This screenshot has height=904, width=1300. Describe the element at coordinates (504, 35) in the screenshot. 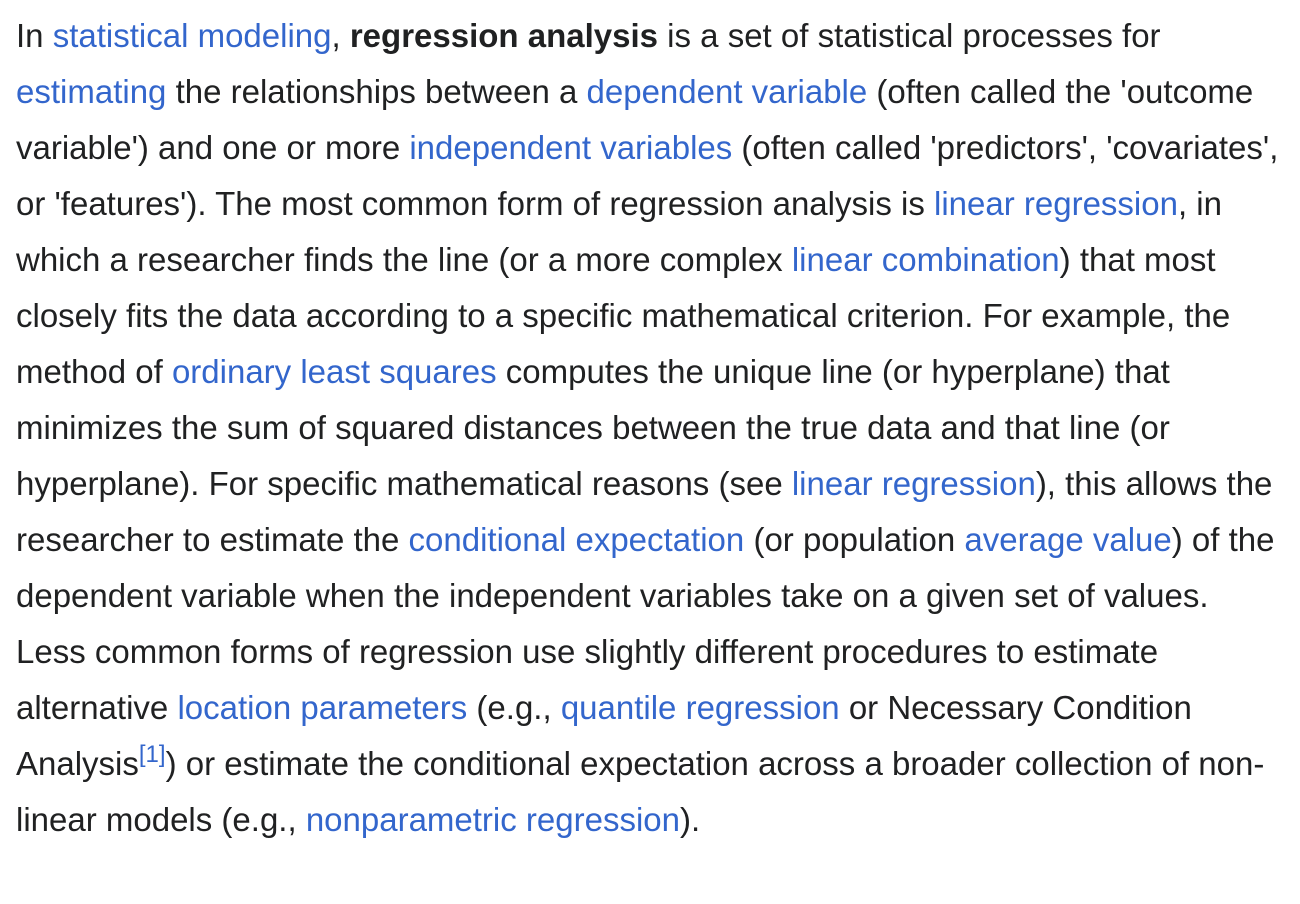

I see `bold-term-regression-analysis: regression analysis` at that location.